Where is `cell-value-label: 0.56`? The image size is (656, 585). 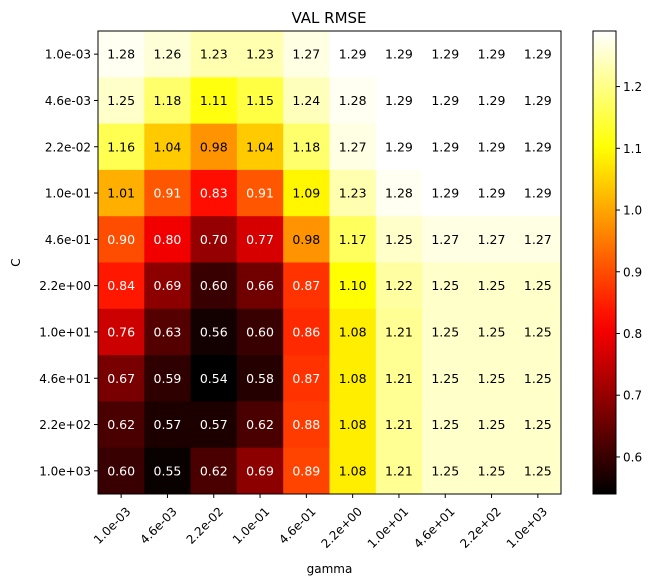 cell-value-label: 0.56 is located at coordinates (214, 331).